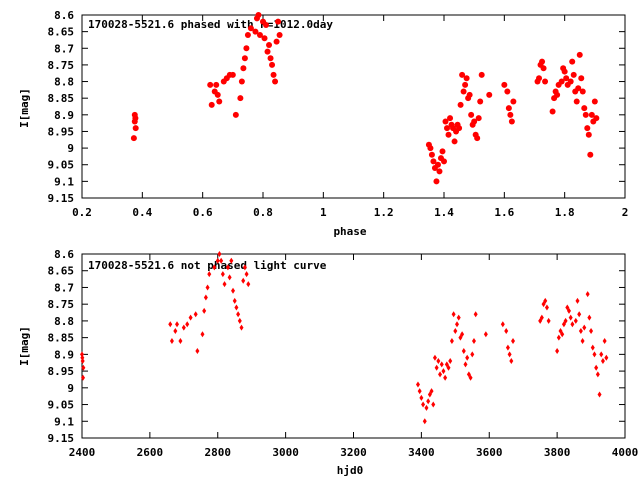  Describe the element at coordinates (64, 354) in the screenshot. I see `y-tick-label: 8.9` at that location.